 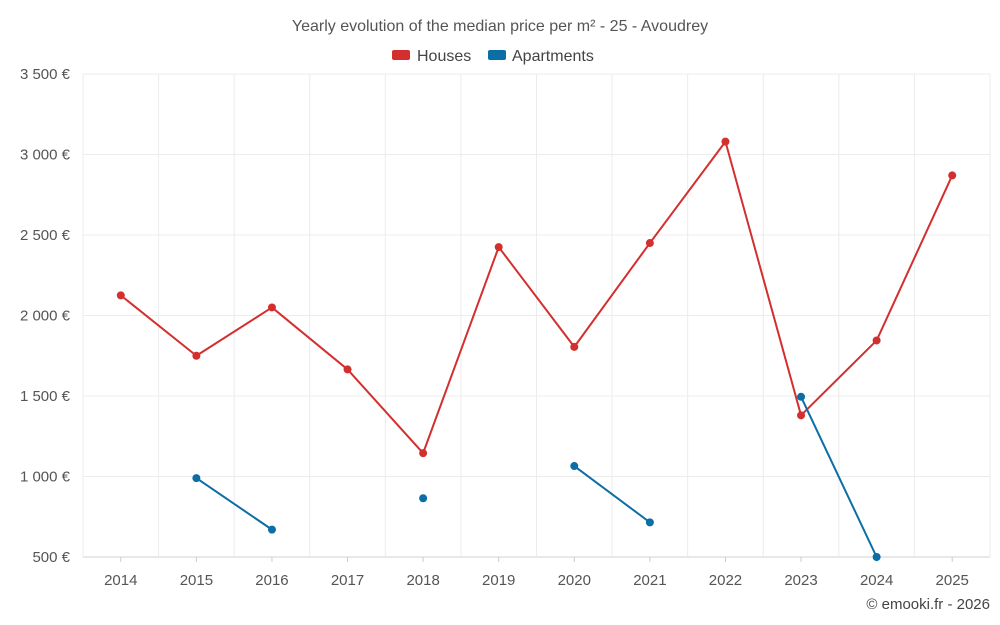 What do you see at coordinates (800, 580) in the screenshot?
I see `x-tick-label: 2023` at bounding box center [800, 580].